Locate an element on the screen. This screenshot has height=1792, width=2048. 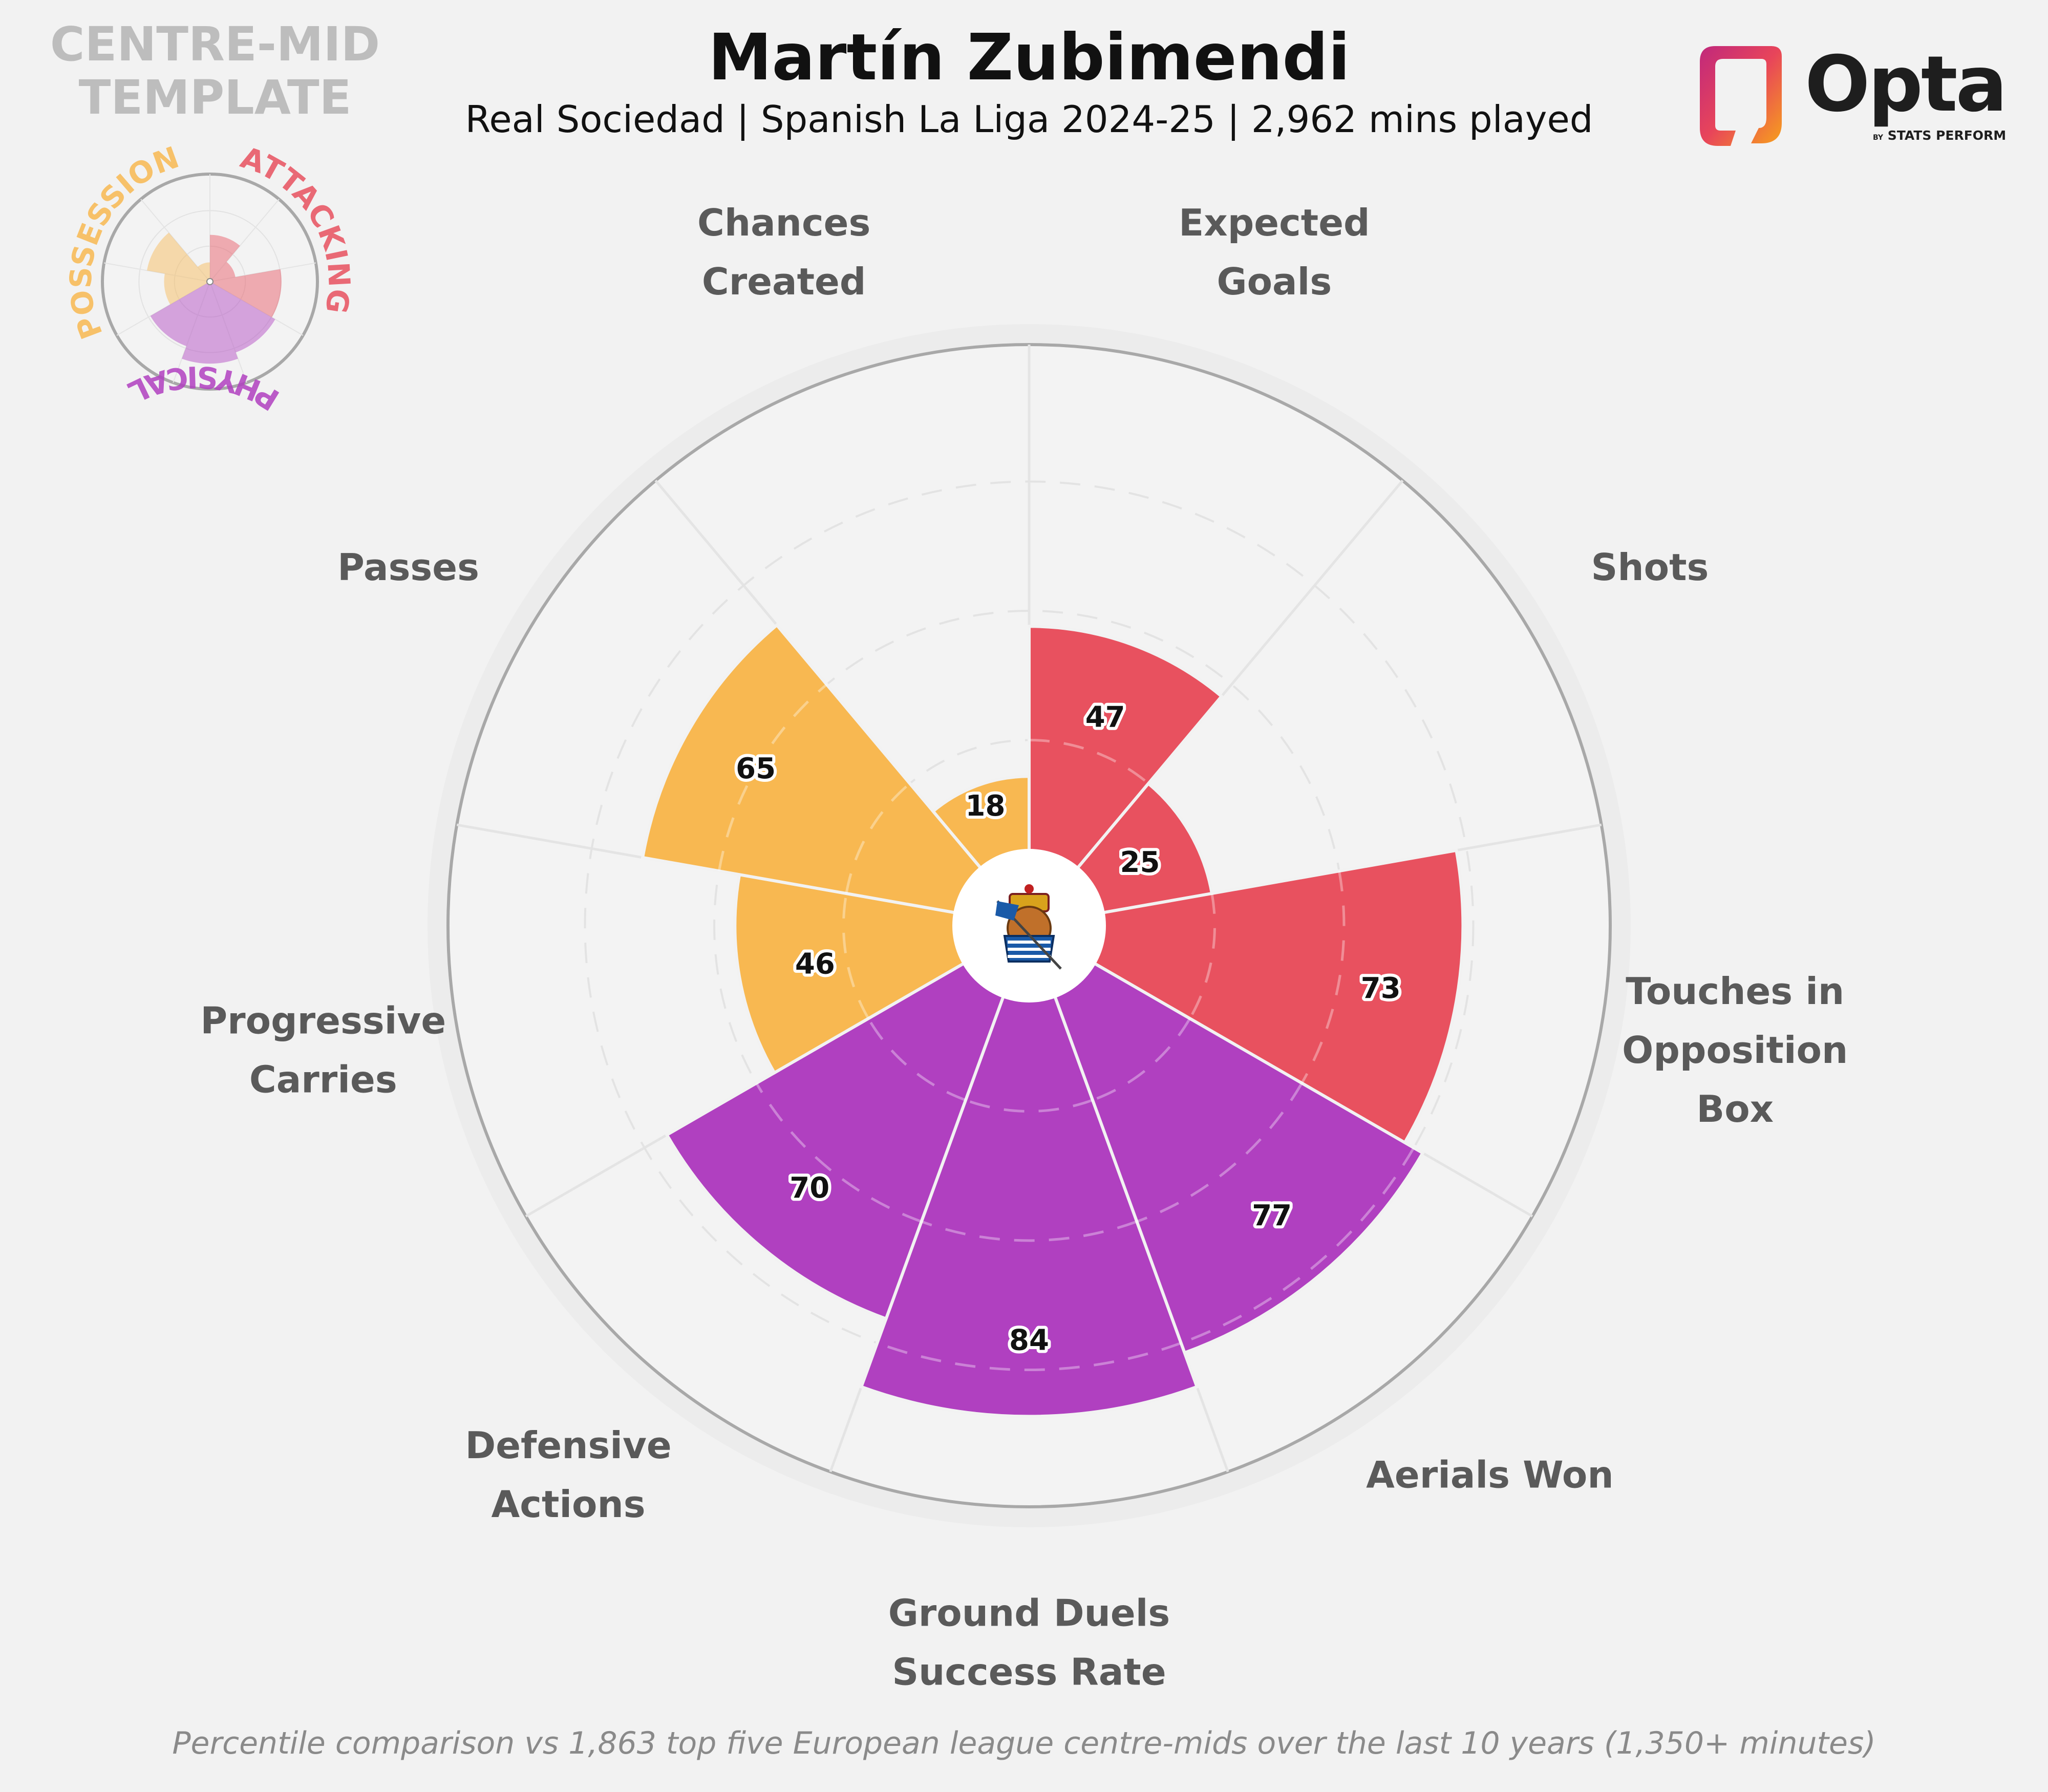
template-label-line2: TEMPLATE is located at coordinates (215, 97).